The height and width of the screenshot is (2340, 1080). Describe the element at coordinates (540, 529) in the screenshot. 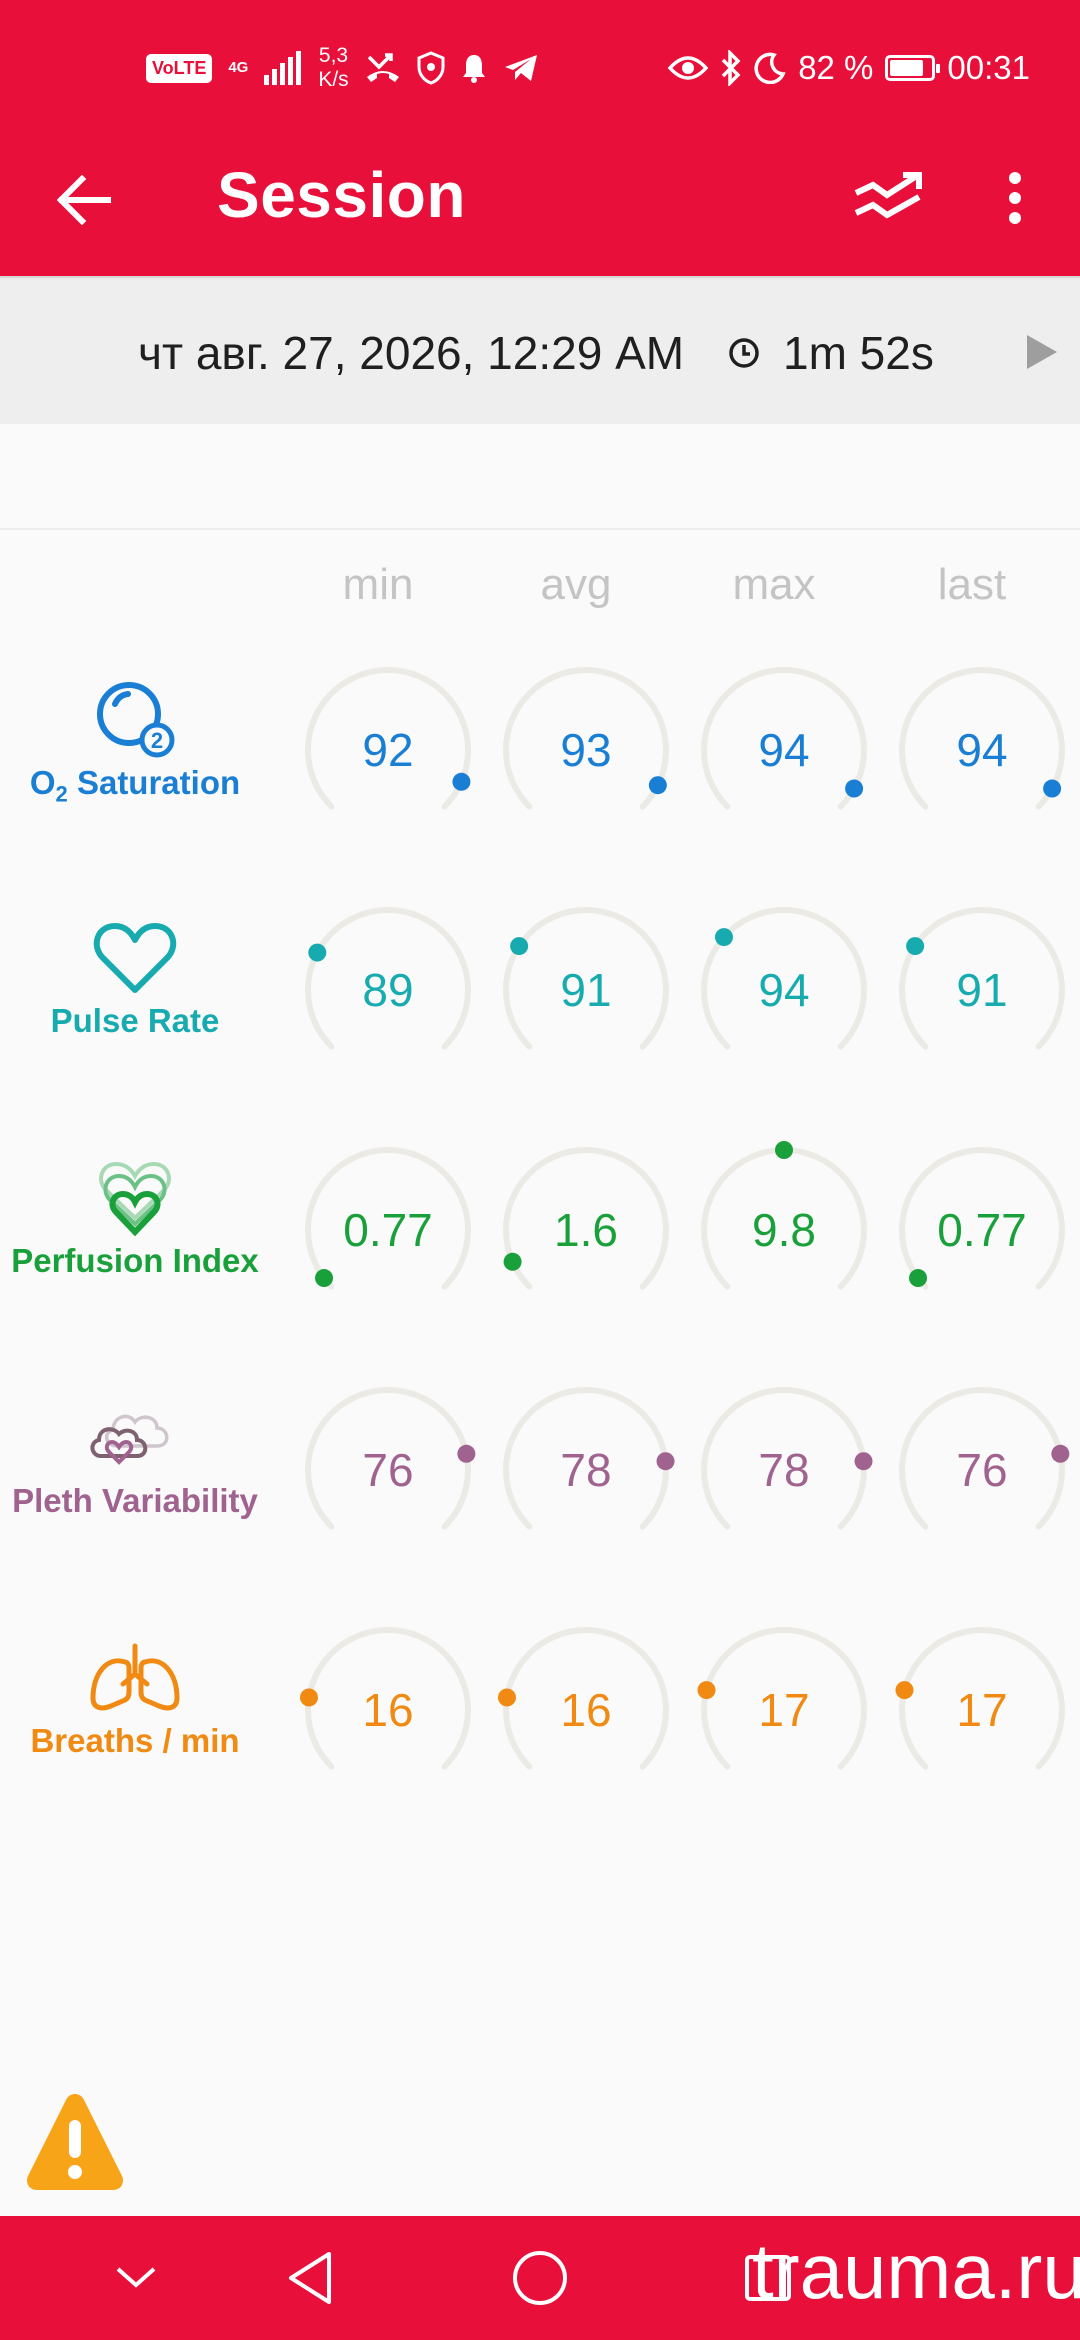

I see `section-divider` at that location.